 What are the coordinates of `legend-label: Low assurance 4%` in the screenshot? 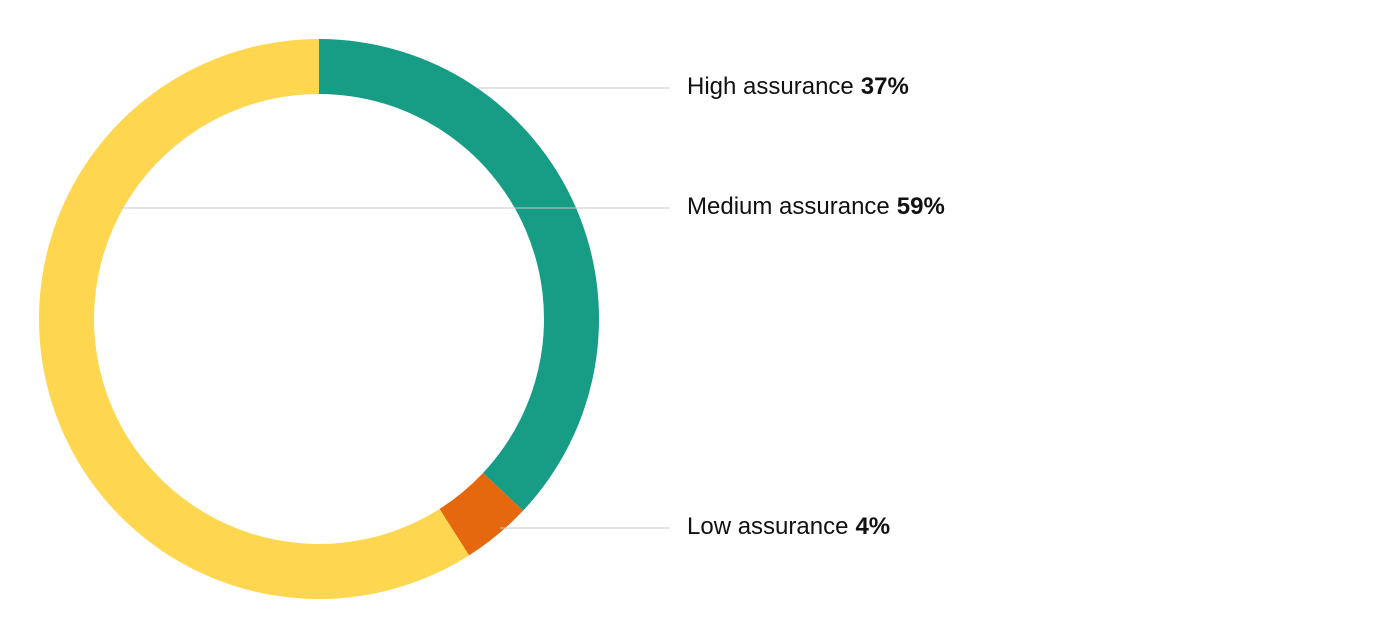 It's located at (788, 526).